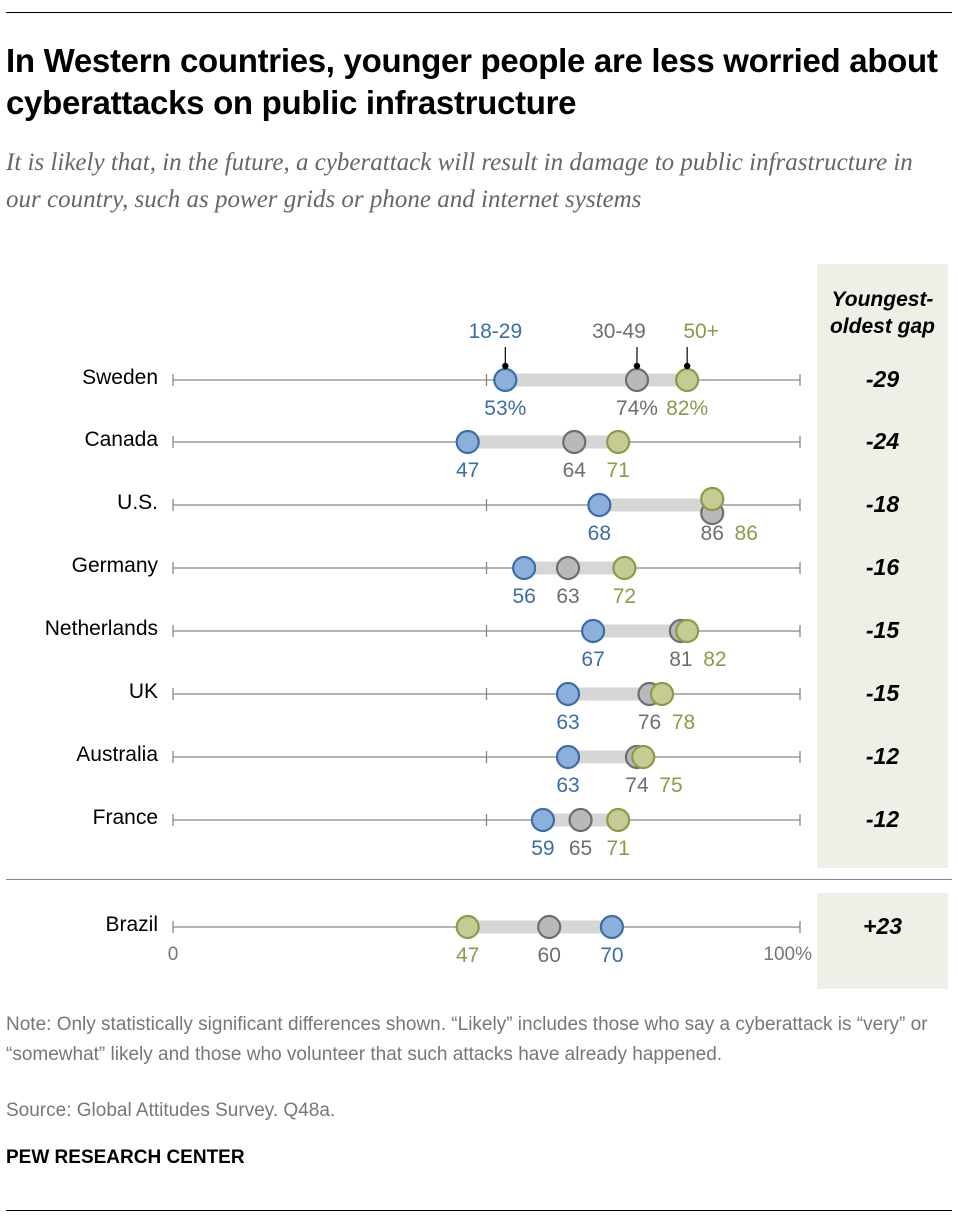  Describe the element at coordinates (882, 313) in the screenshot. I see `gap-column-header: Youngest-oldest gap` at that location.